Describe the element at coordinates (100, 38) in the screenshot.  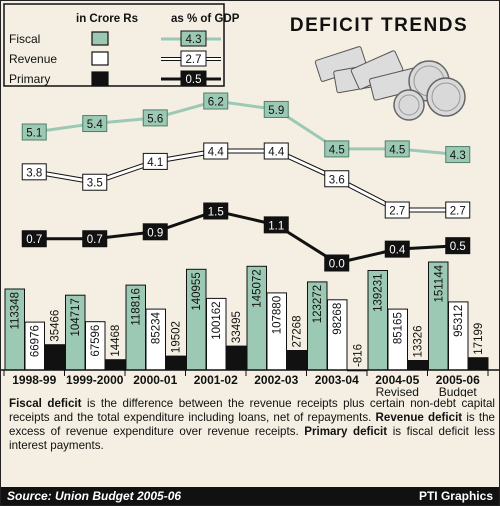
I see `legend-swatch-fiscal` at that location.